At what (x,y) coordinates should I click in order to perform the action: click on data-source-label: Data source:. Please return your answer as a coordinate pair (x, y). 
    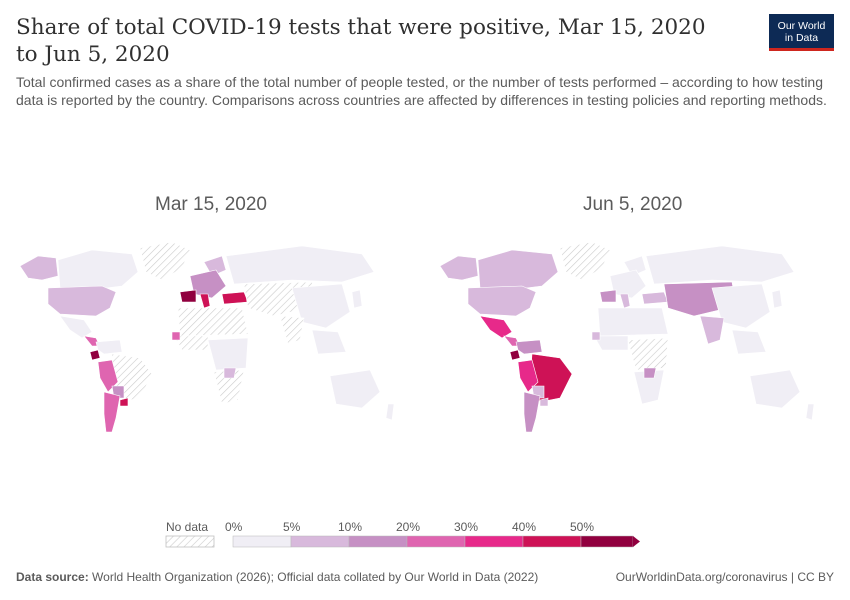
    Looking at the image, I should click on (52, 577).